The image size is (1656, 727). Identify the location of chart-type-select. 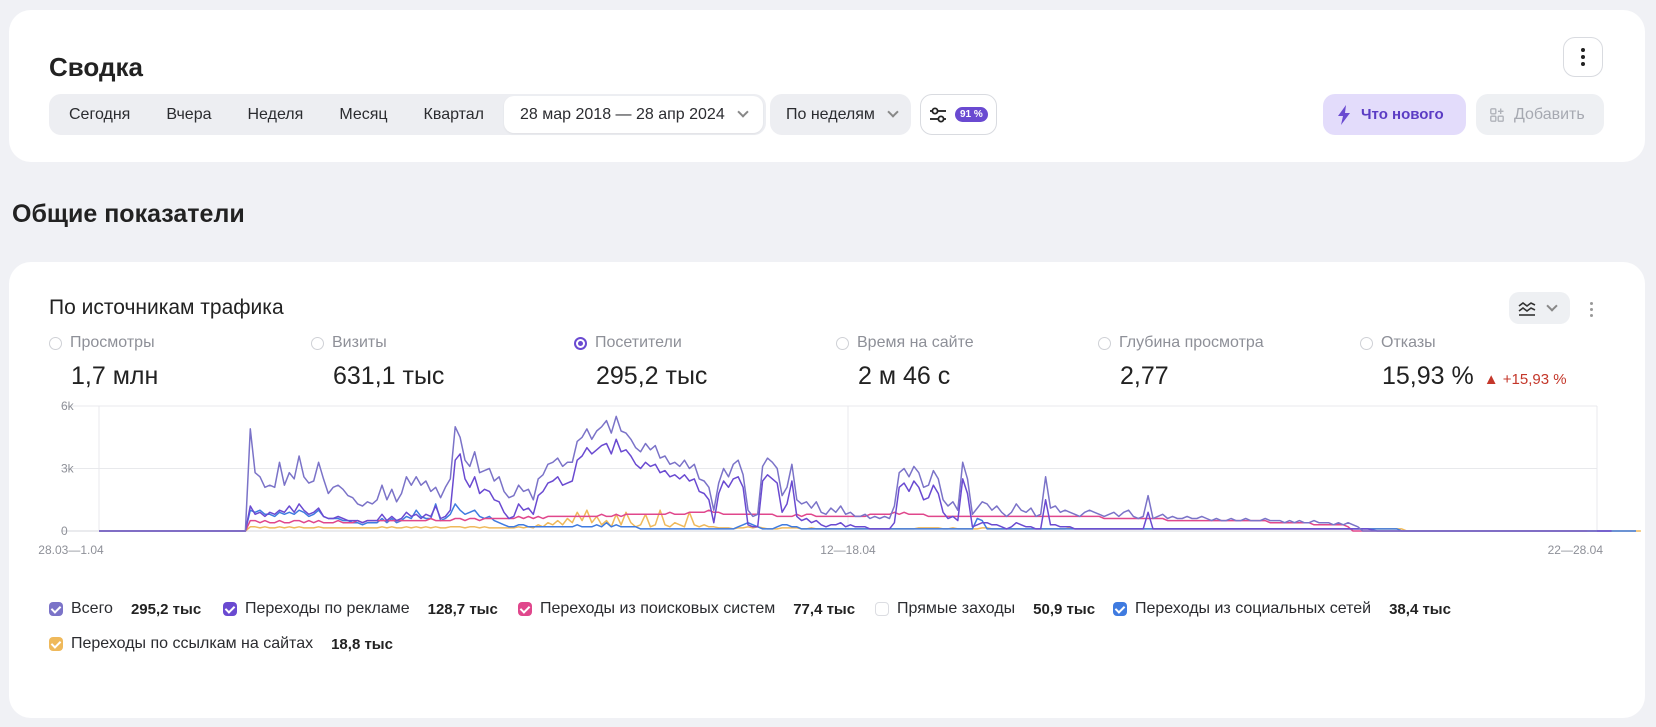
(1539, 308).